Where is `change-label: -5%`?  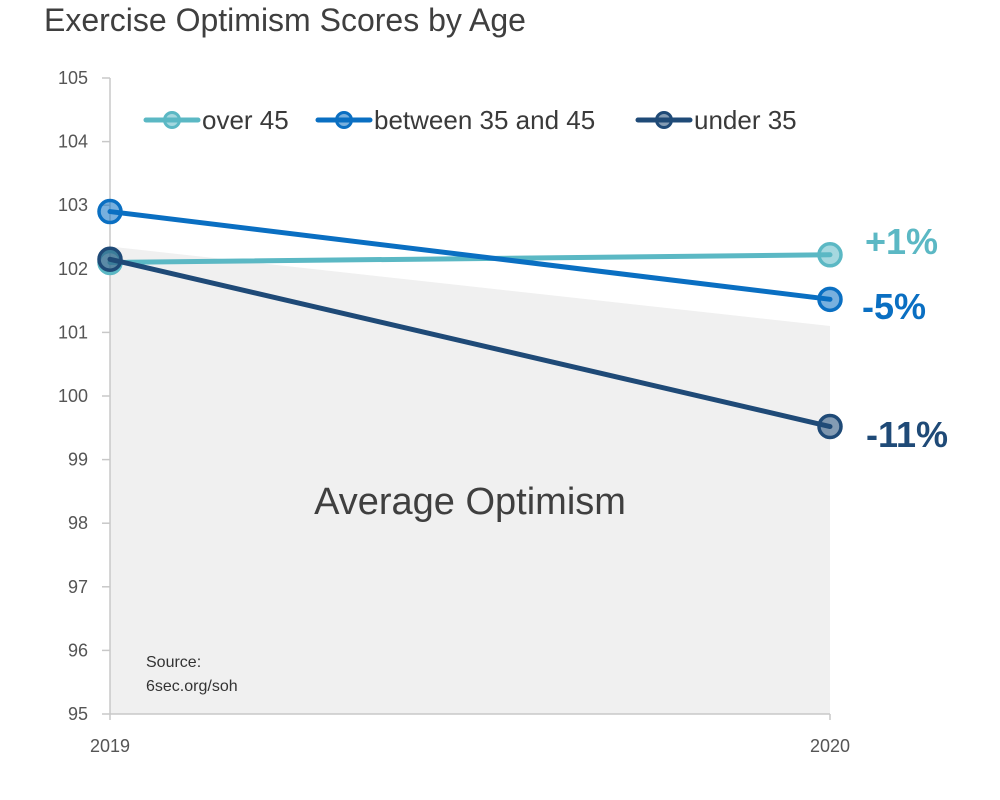 change-label: -5% is located at coordinates (894, 306).